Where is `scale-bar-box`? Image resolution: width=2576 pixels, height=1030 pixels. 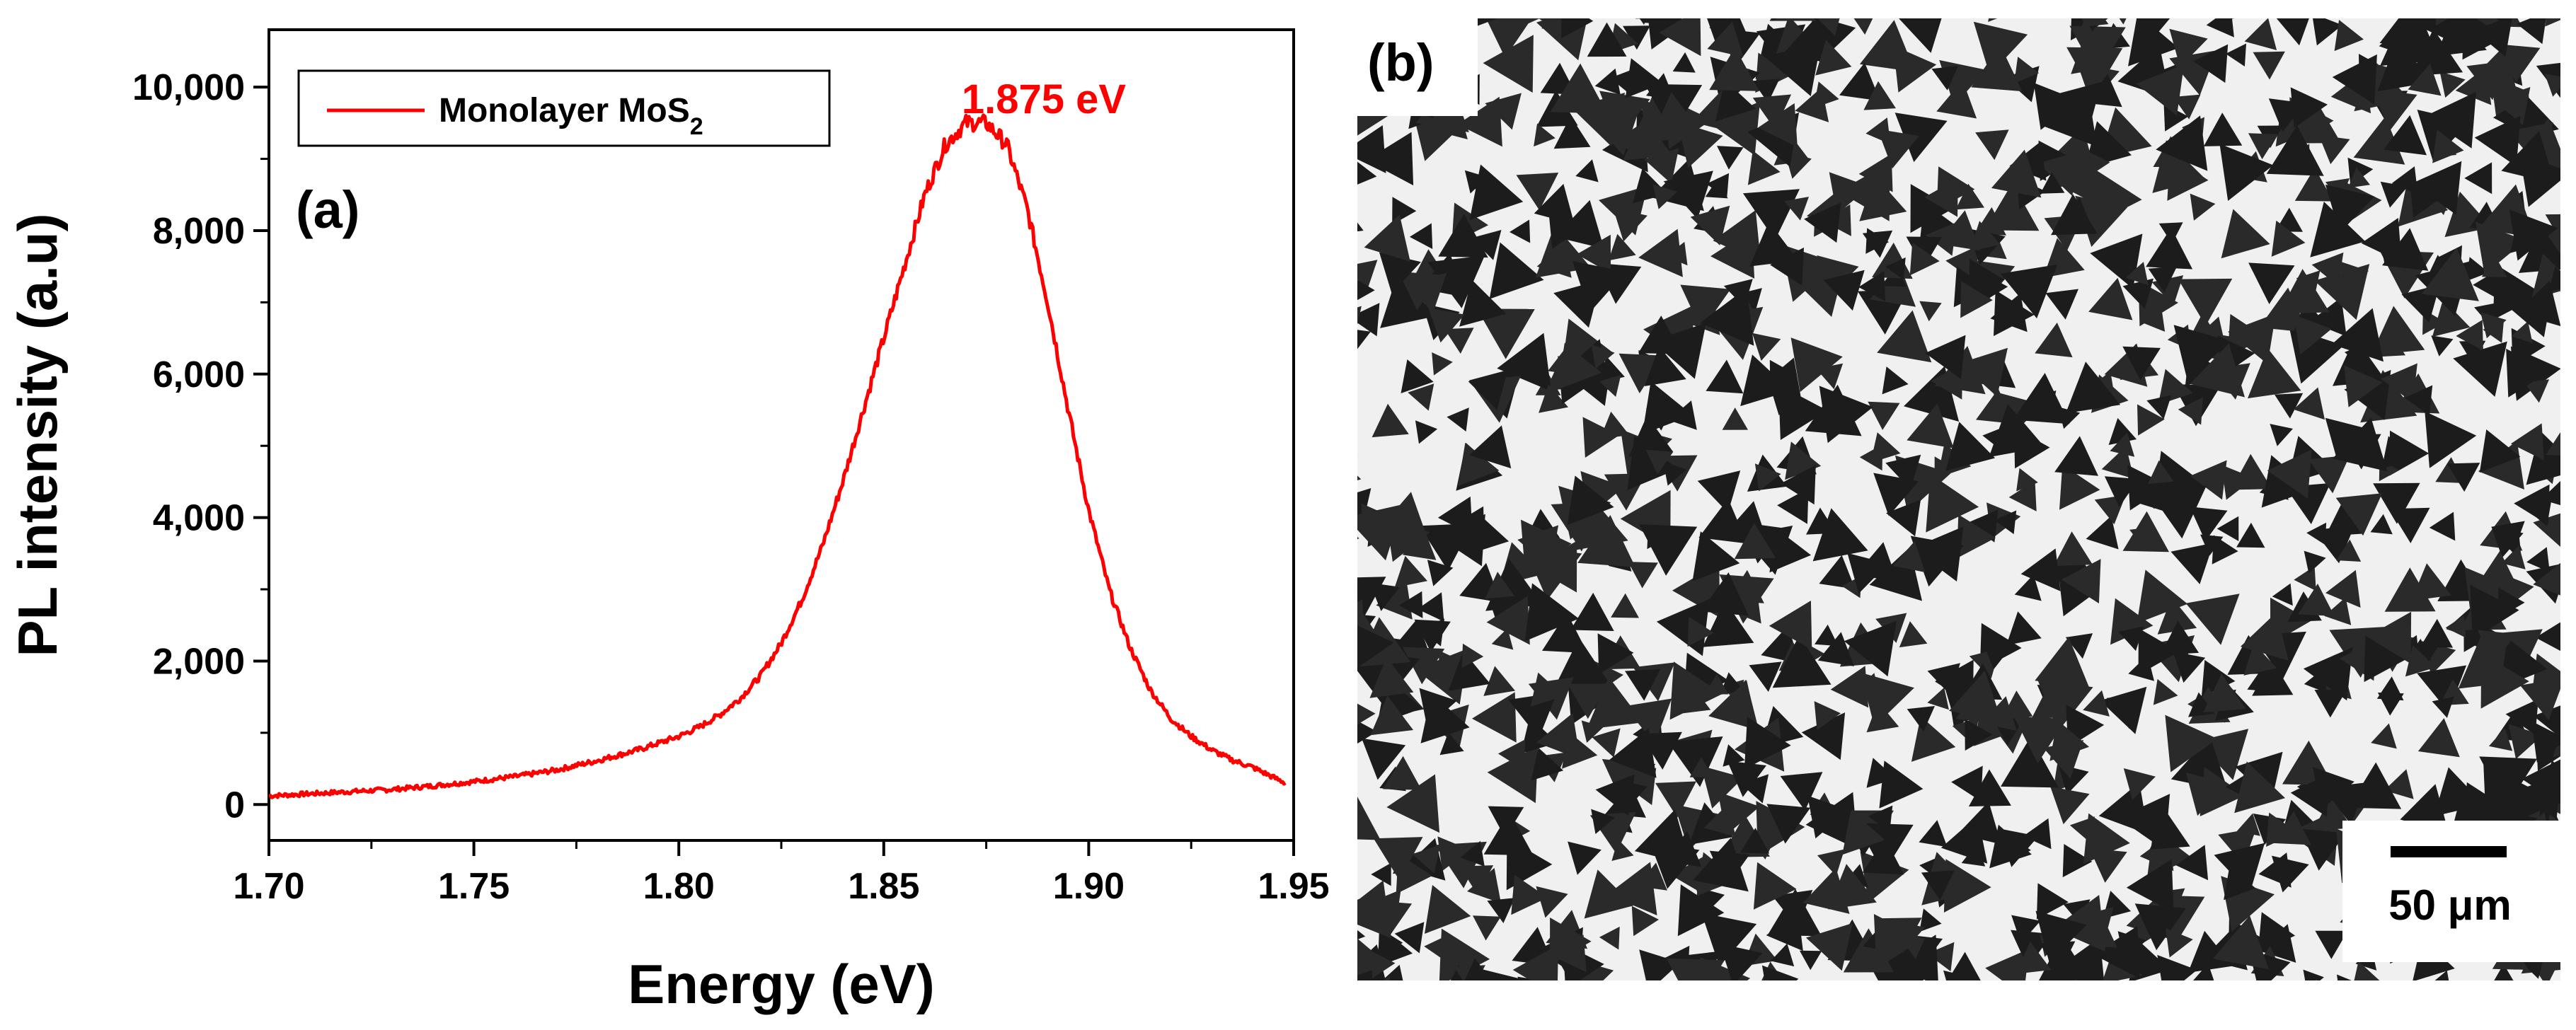
scale-bar-box is located at coordinates (2451, 892).